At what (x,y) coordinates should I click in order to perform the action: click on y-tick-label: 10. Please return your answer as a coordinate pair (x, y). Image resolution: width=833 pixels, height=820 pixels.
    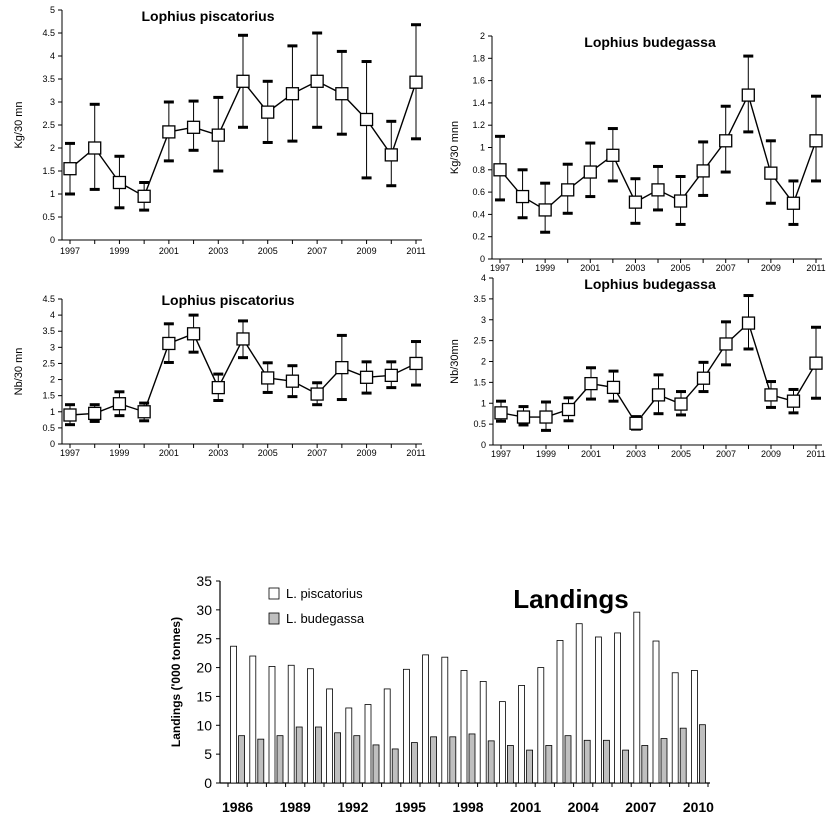
    Looking at the image, I should click on (204, 725).